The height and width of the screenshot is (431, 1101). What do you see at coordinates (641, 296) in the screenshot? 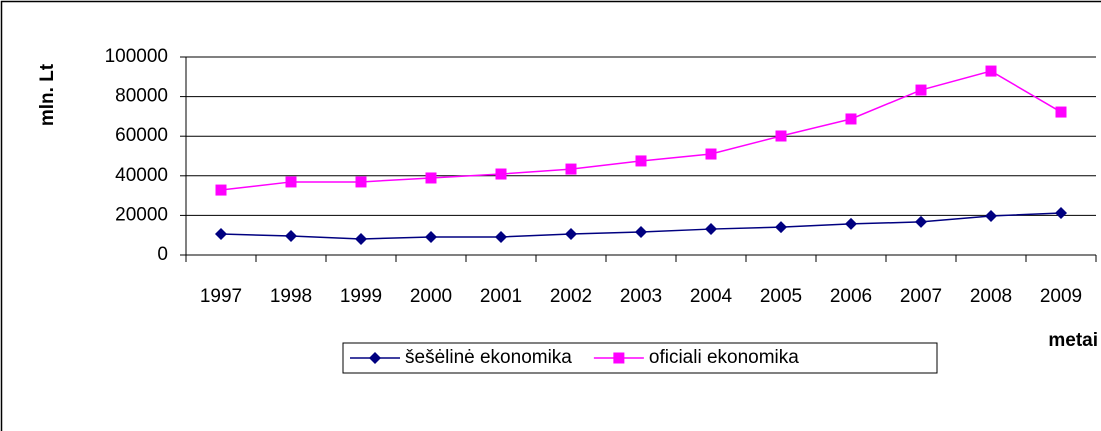
I see `x-tick-label: 2003` at bounding box center [641, 296].